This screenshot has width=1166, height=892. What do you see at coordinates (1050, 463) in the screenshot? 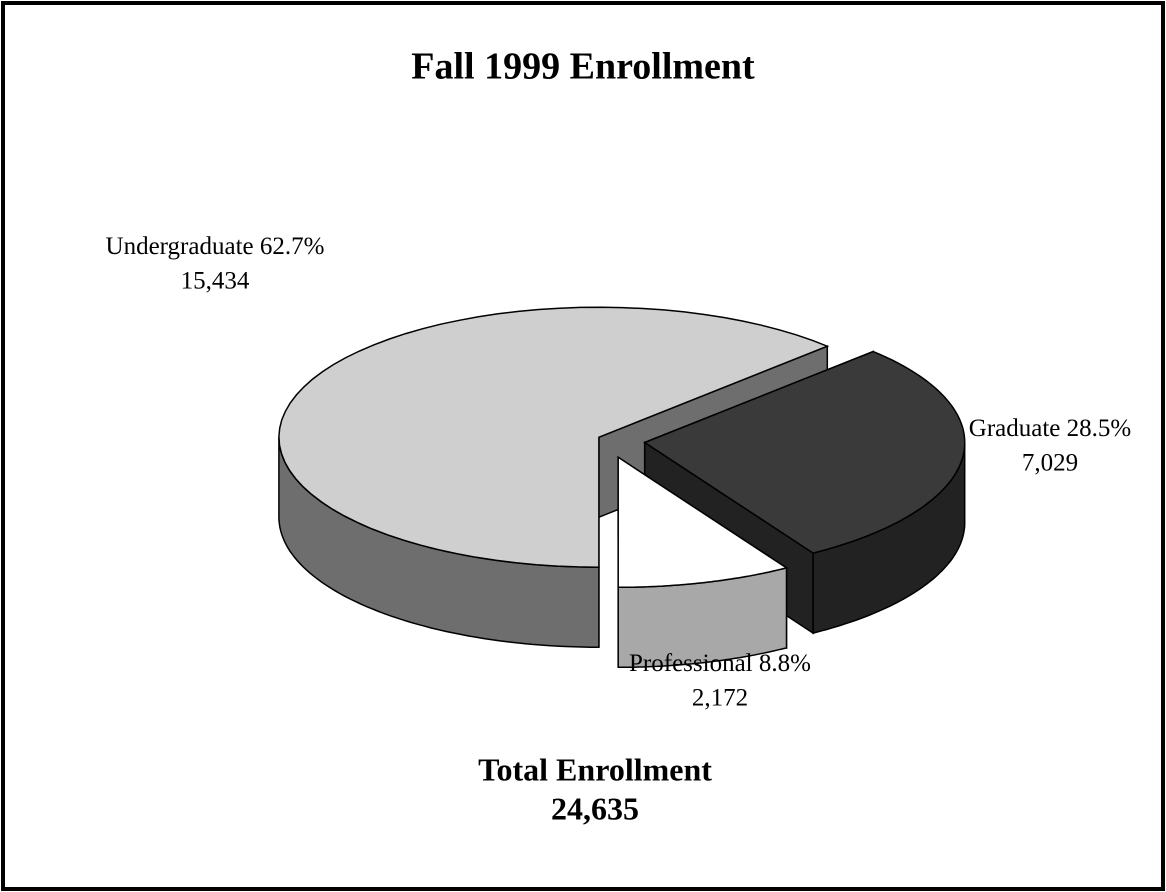
I see `value-label: 7,029` at bounding box center [1050, 463].